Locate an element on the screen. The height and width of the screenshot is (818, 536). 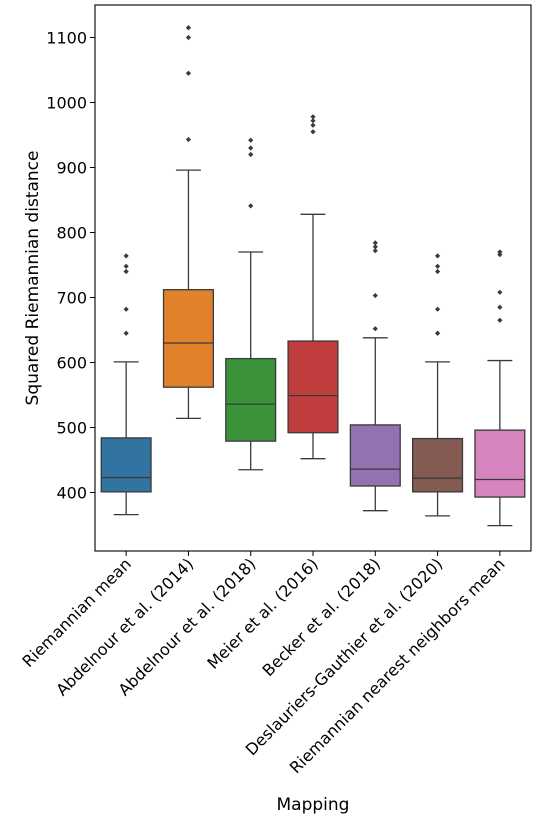
y-axis-title: Squared Riemannian distance is located at coordinates (33, 278).